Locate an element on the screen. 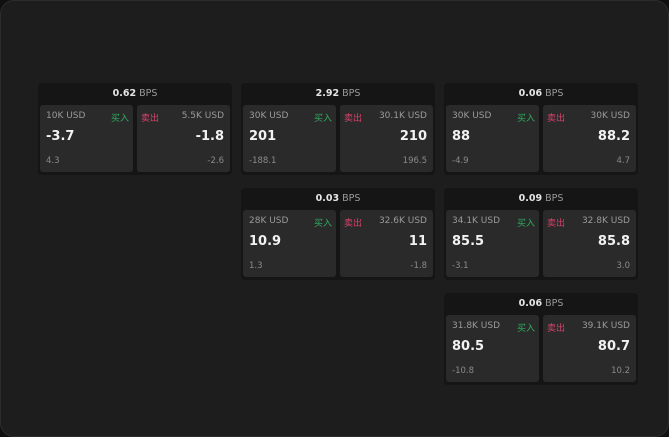  spread-header: 0.09 BPS is located at coordinates (541, 198).